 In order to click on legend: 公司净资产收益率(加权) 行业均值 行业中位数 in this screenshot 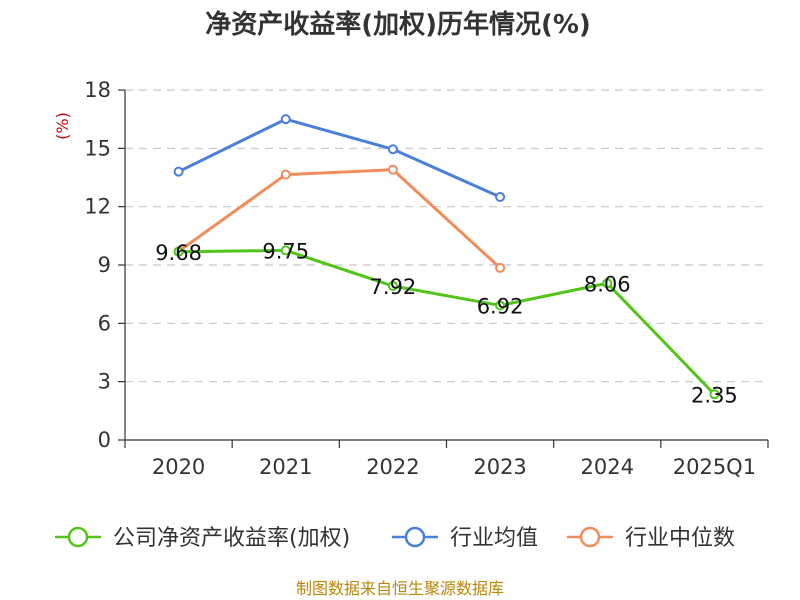, I will do `click(395, 538)`.